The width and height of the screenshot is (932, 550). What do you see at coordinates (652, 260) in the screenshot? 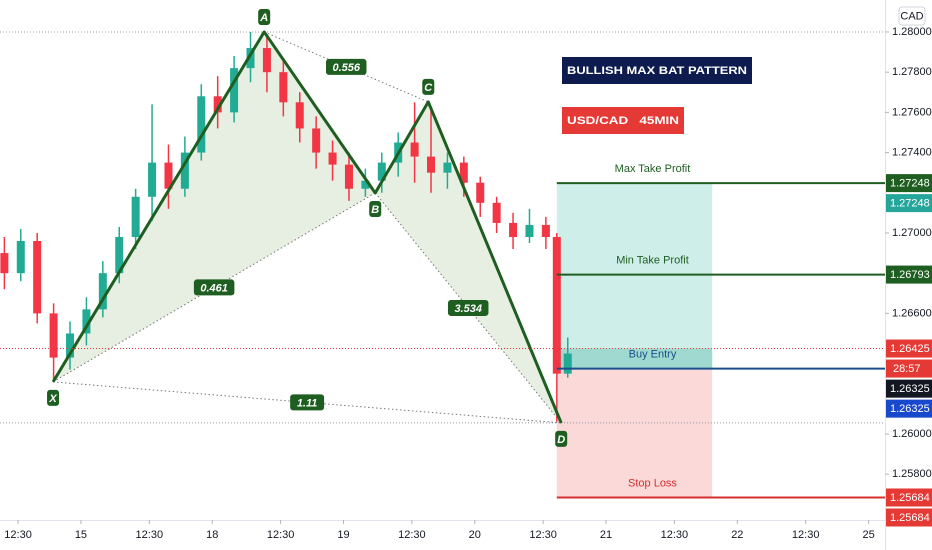
I see `level-label: Min Take Profit` at bounding box center [652, 260].